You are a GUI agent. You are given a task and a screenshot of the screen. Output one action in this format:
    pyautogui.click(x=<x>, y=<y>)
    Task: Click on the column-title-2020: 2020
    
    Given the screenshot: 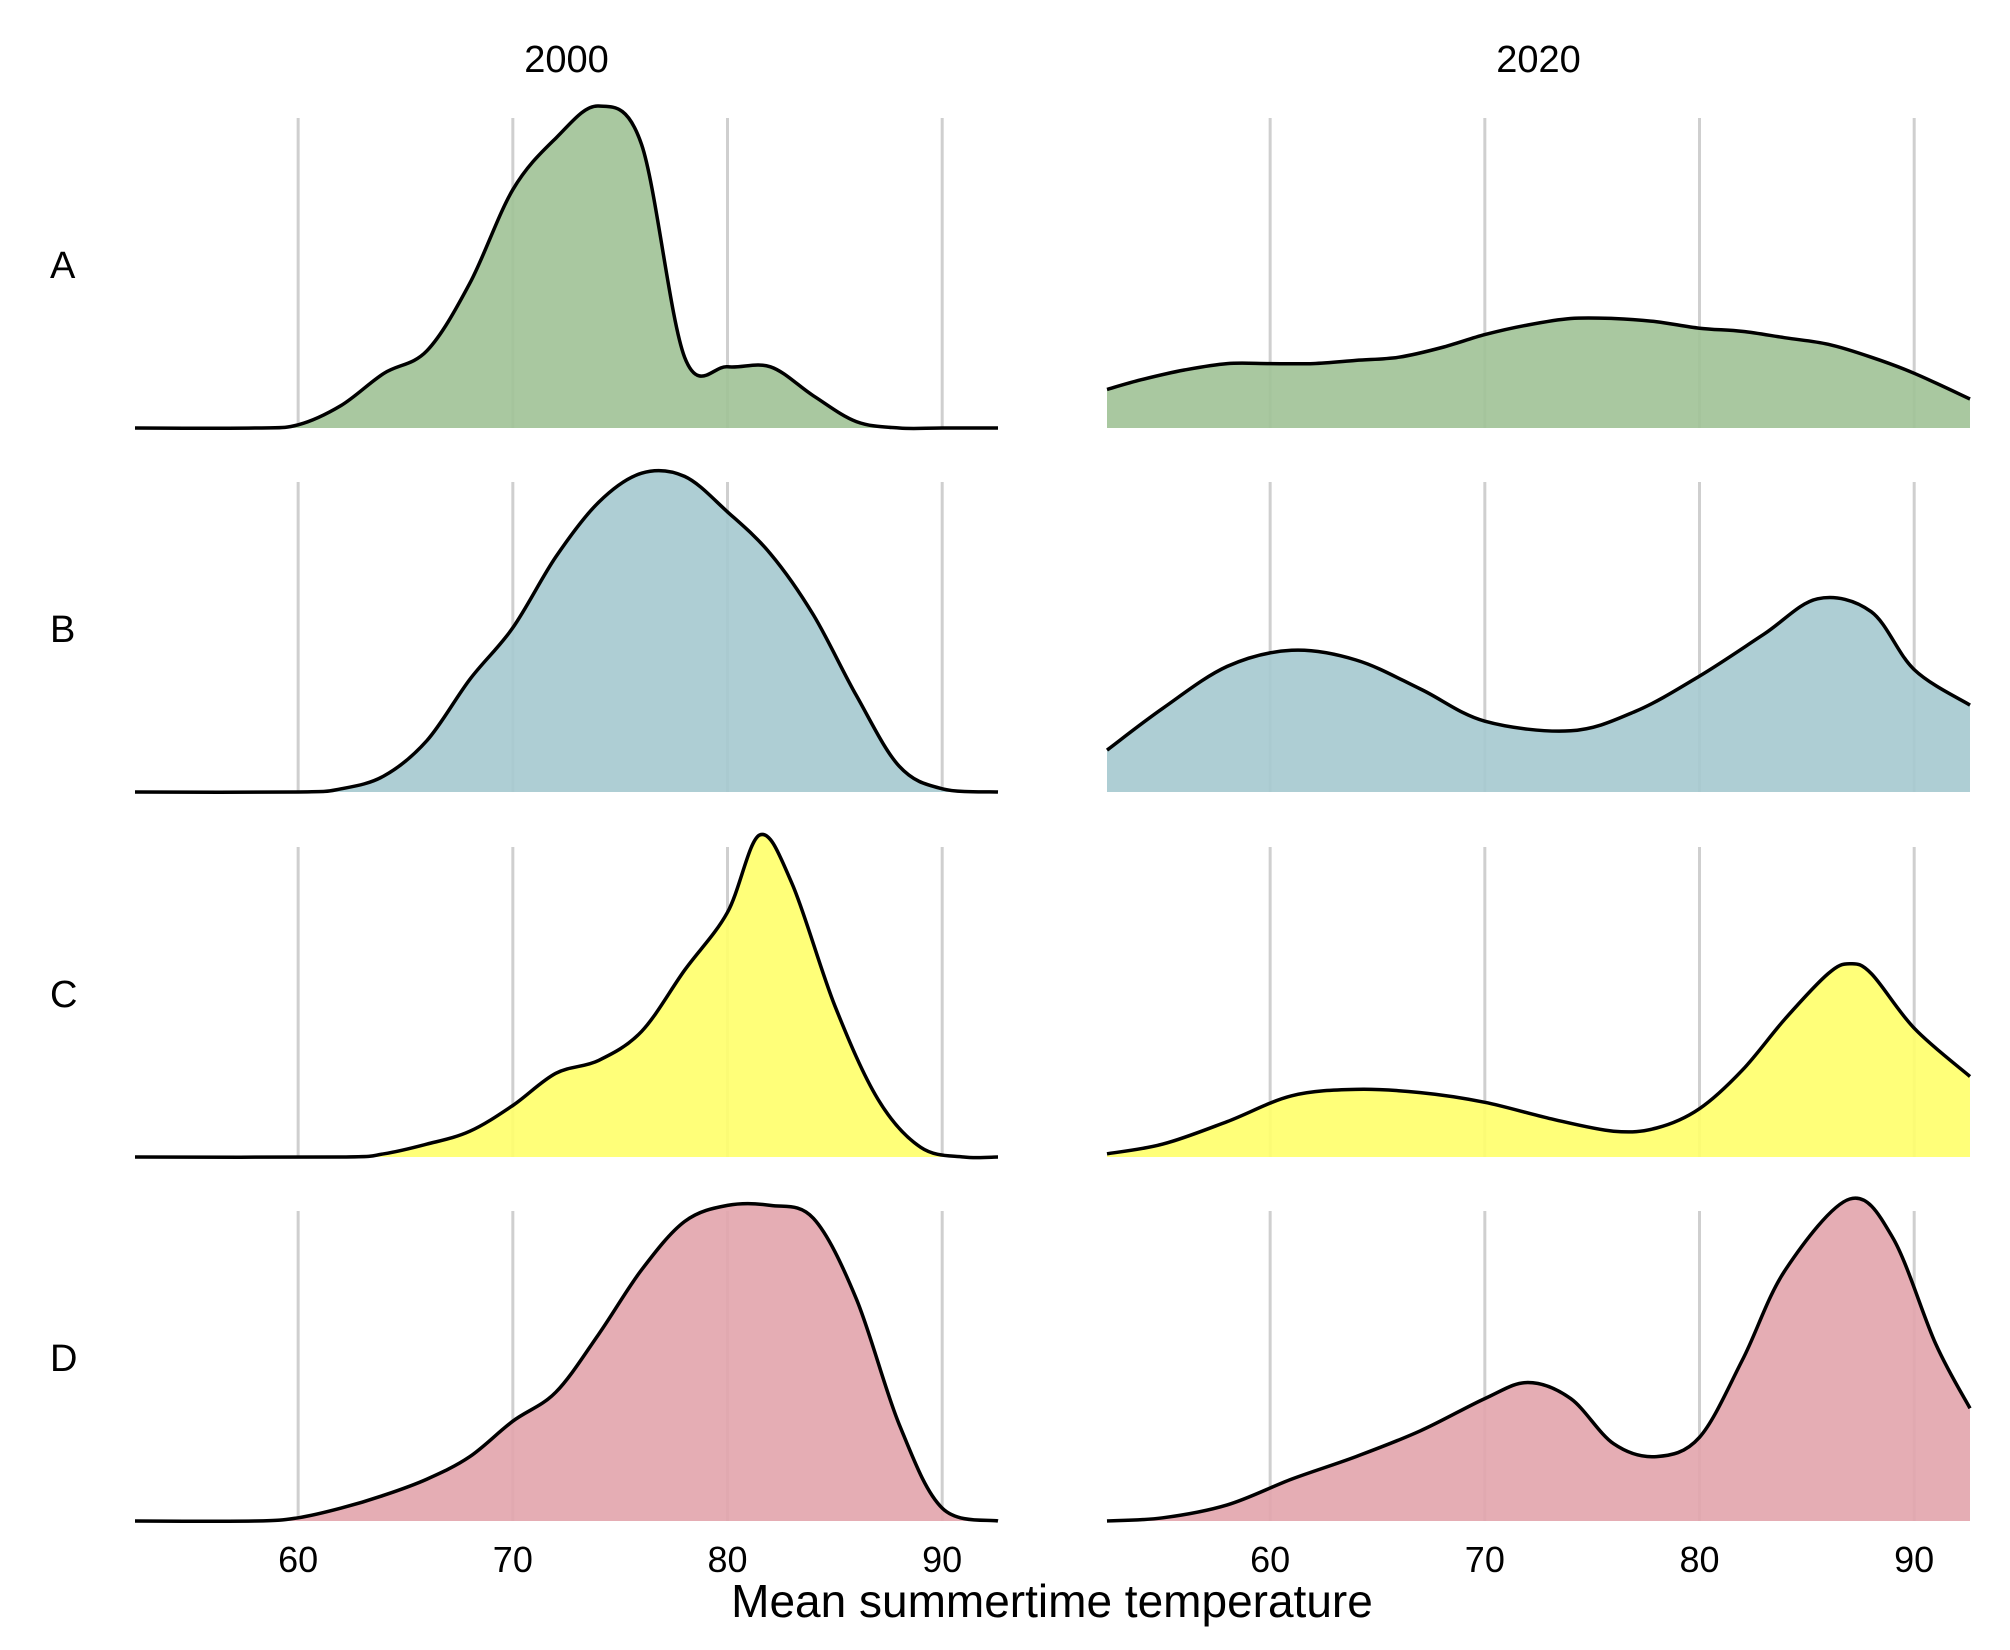 What is the action you would take?
    pyautogui.click(x=1538, y=60)
    